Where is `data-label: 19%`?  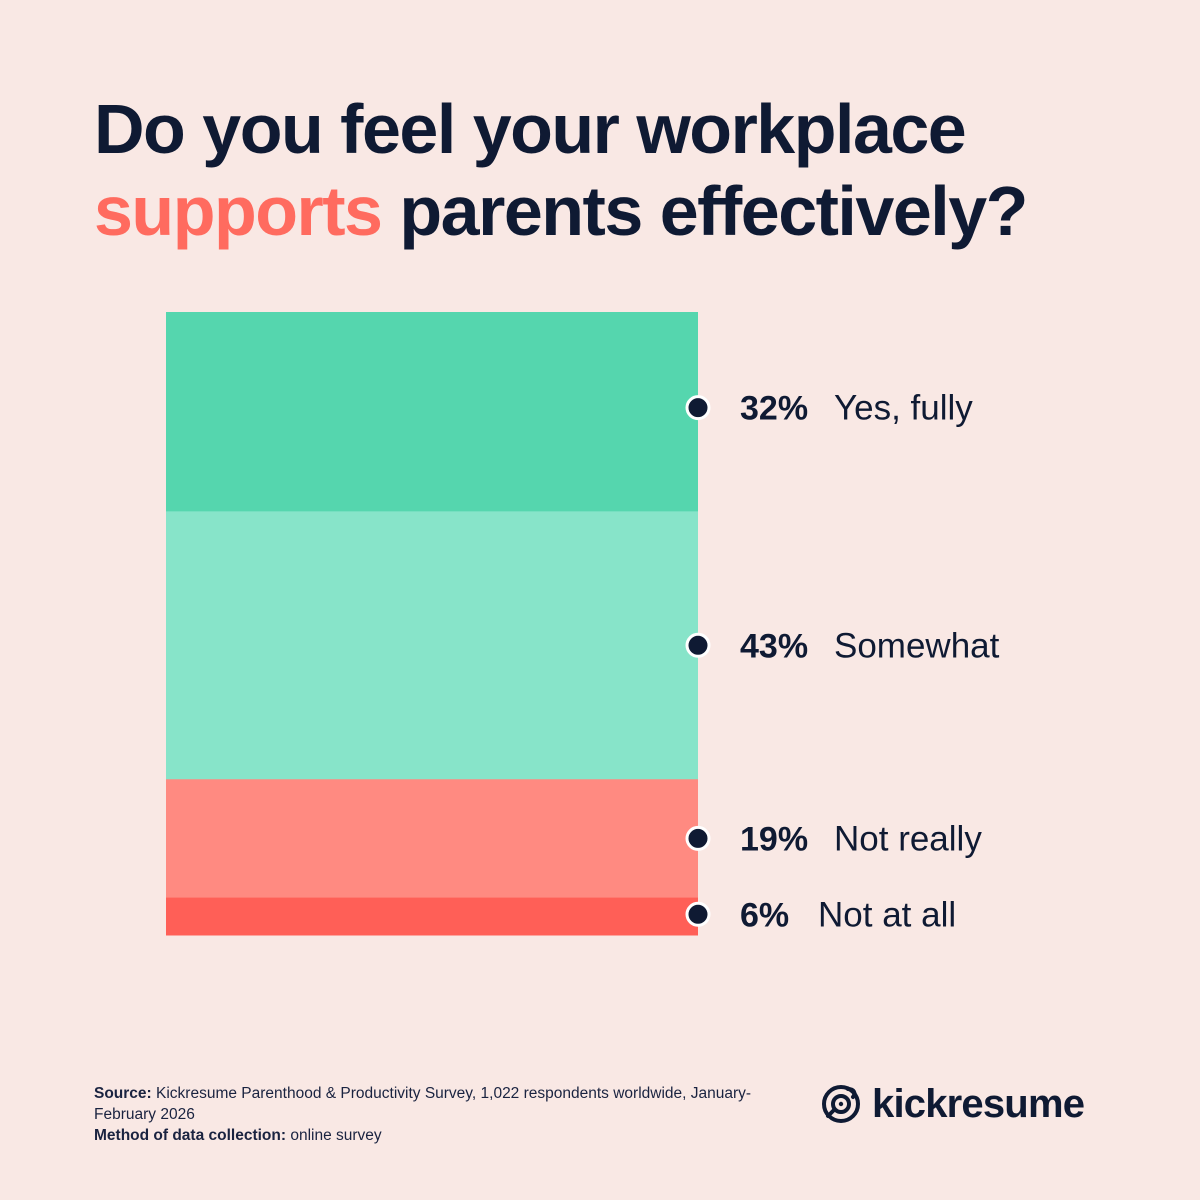
data-label: 19% is located at coordinates (774, 839).